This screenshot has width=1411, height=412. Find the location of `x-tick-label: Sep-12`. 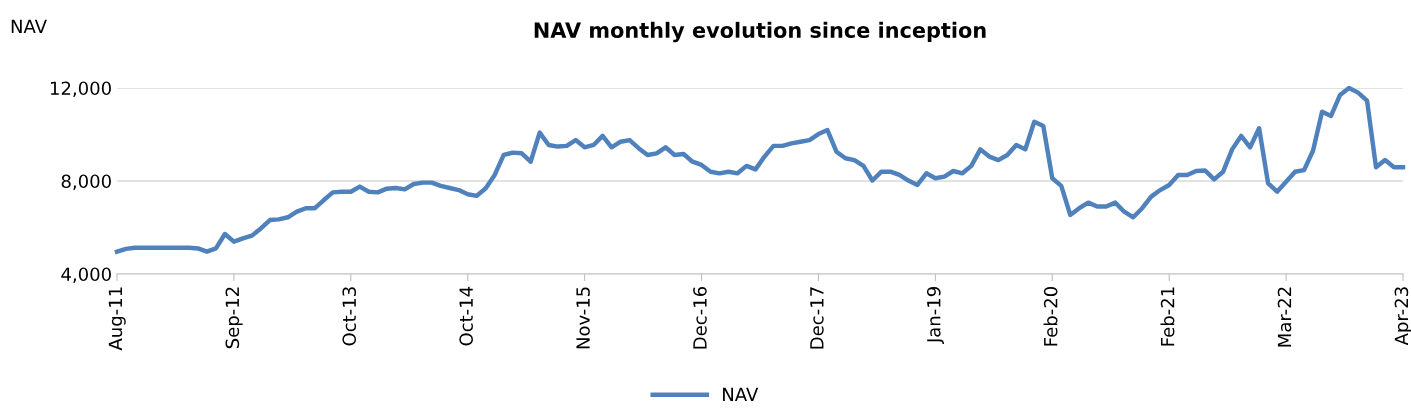

x-tick-label: Sep-12 is located at coordinates (234, 318).